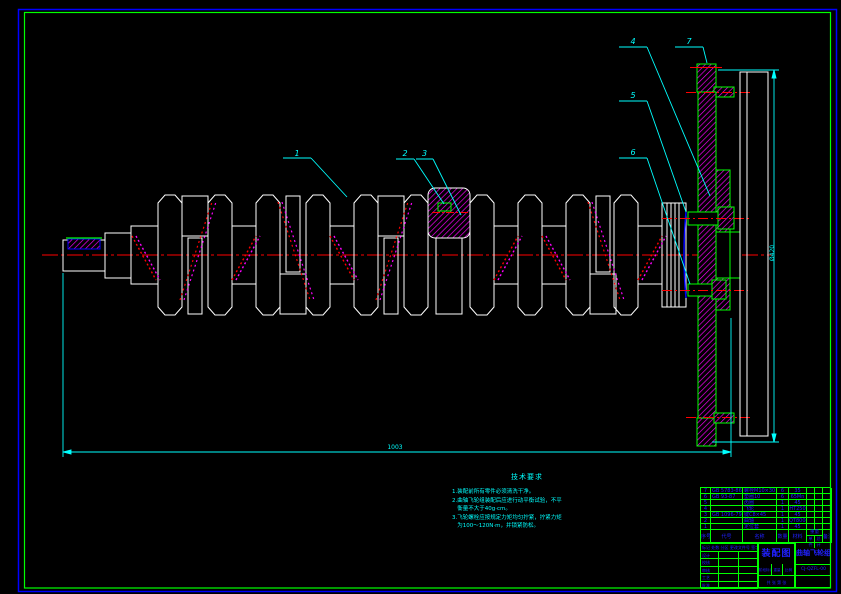 This screenshot has width=841, height=594. Describe the element at coordinates (710, 585) in the screenshot. I see `sign-approve: 批准` at that location.